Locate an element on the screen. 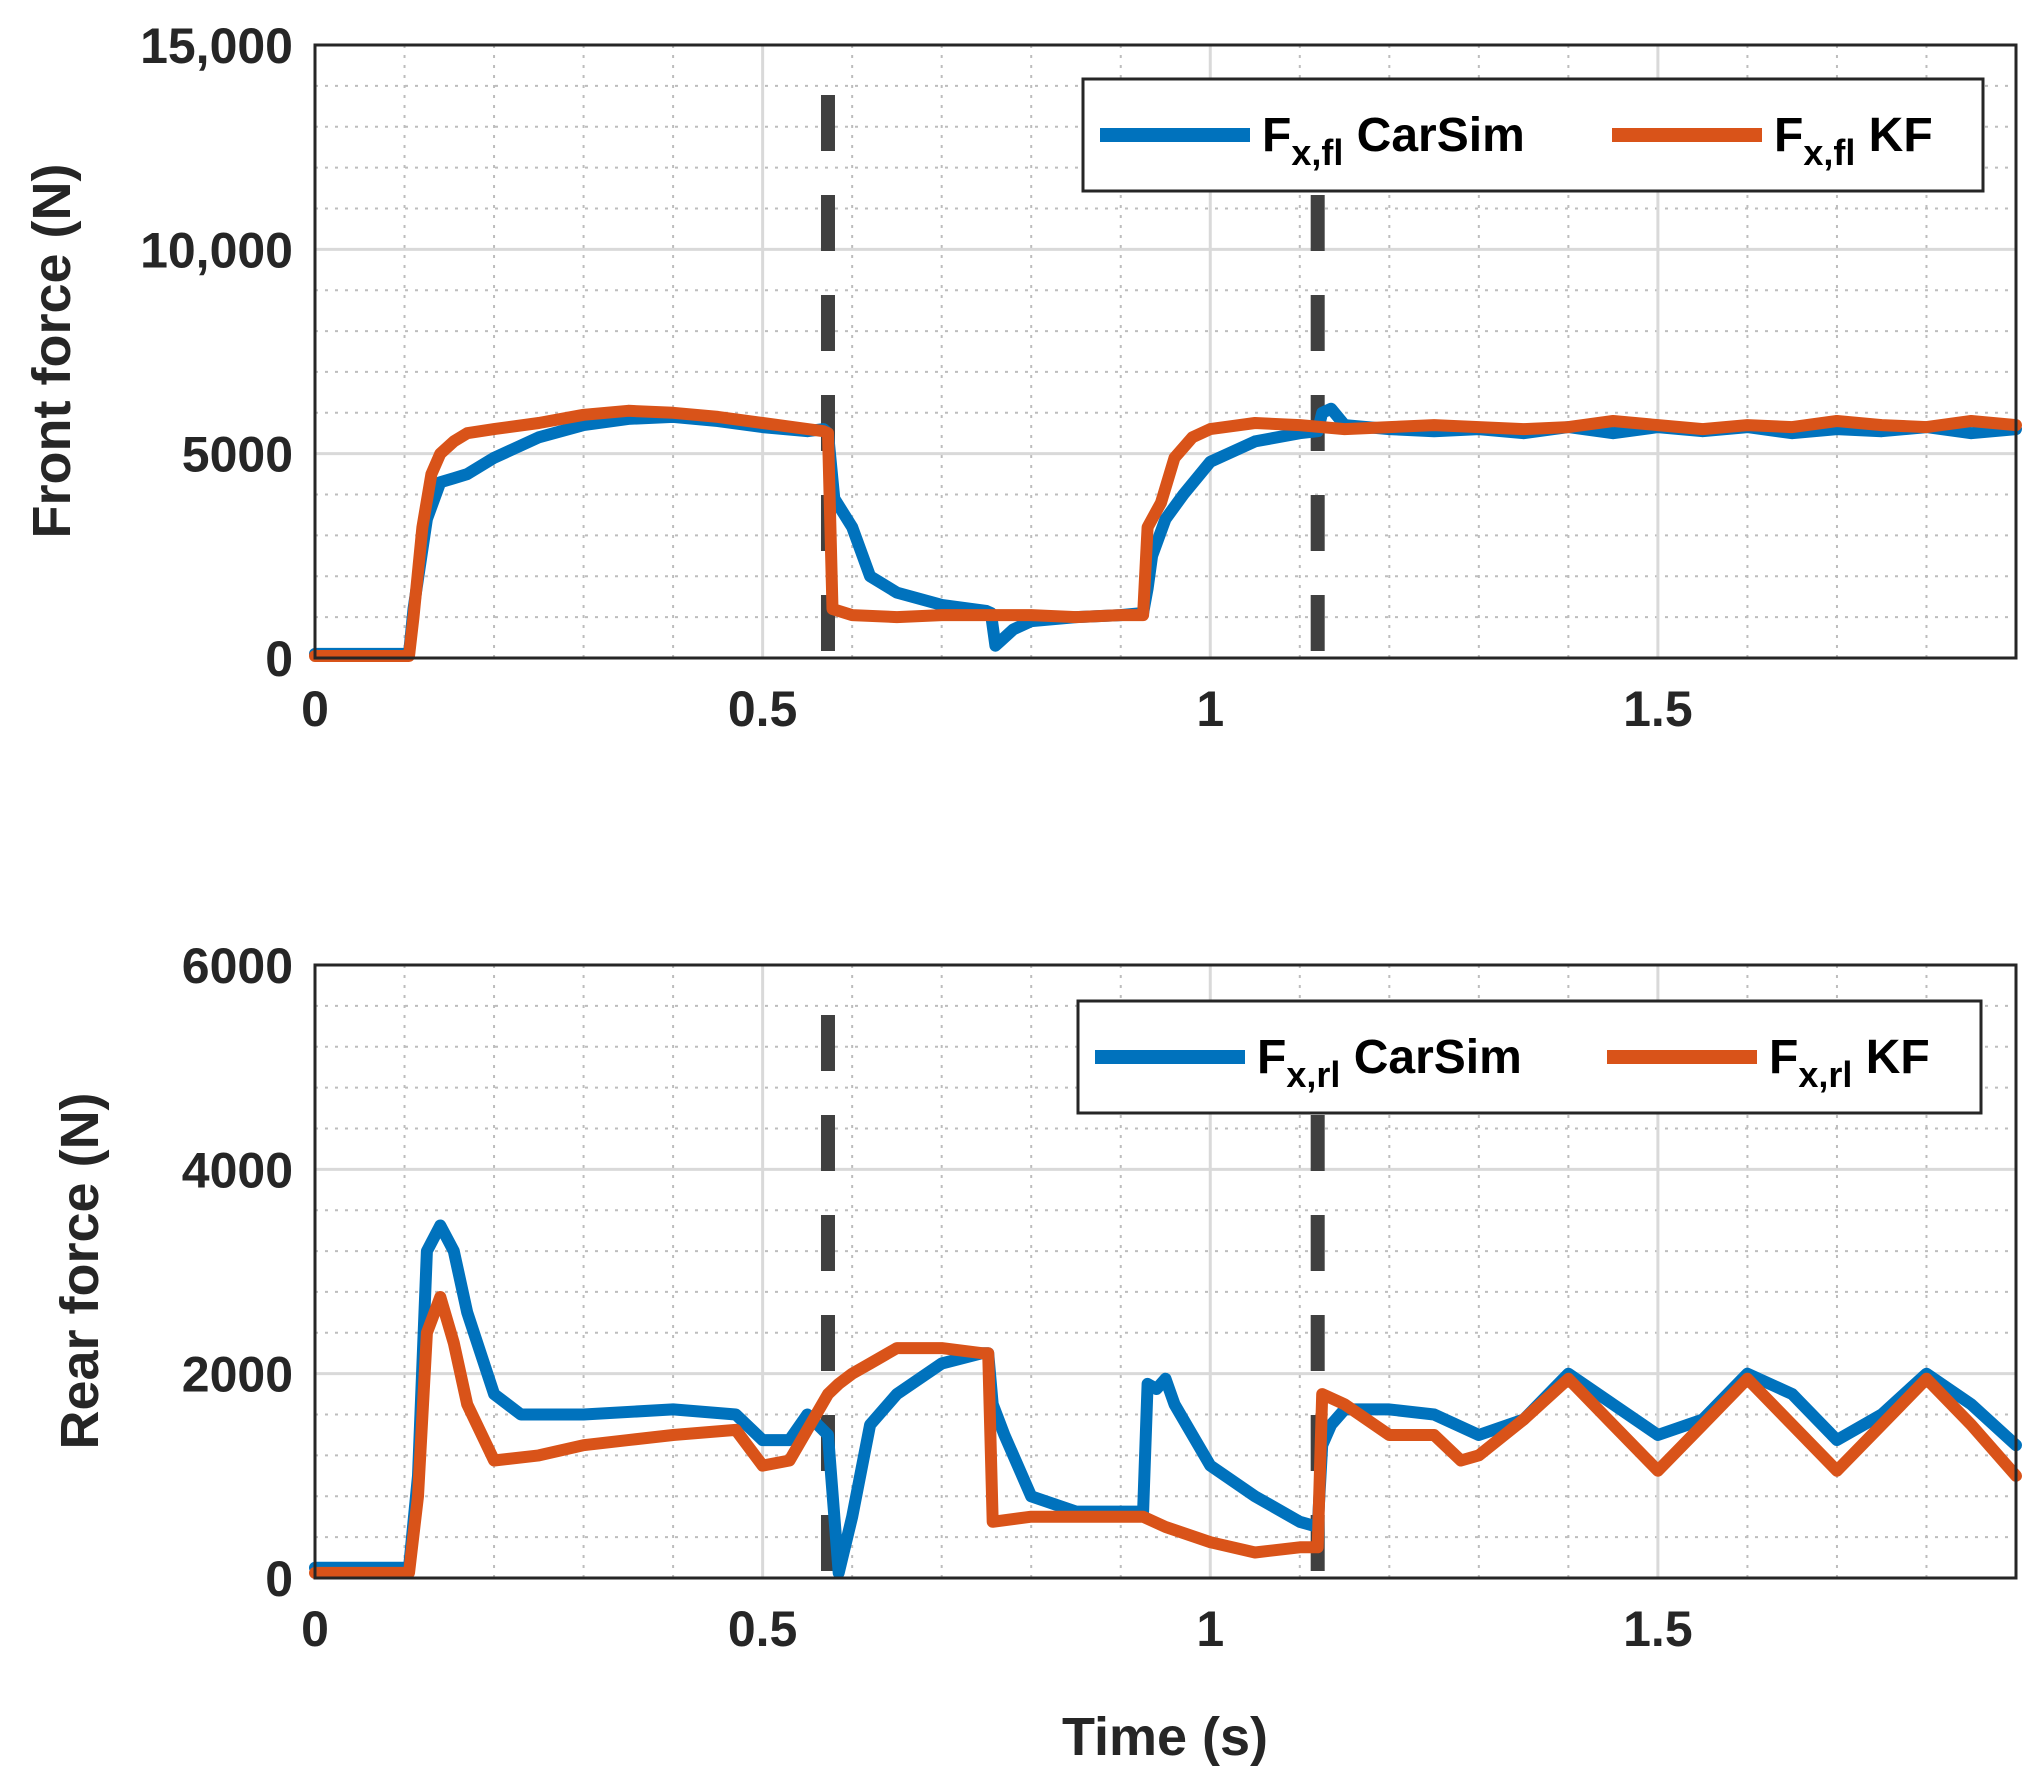 The width and height of the screenshot is (2038, 1772). y-tick-label: 5000 is located at coordinates (237, 455).